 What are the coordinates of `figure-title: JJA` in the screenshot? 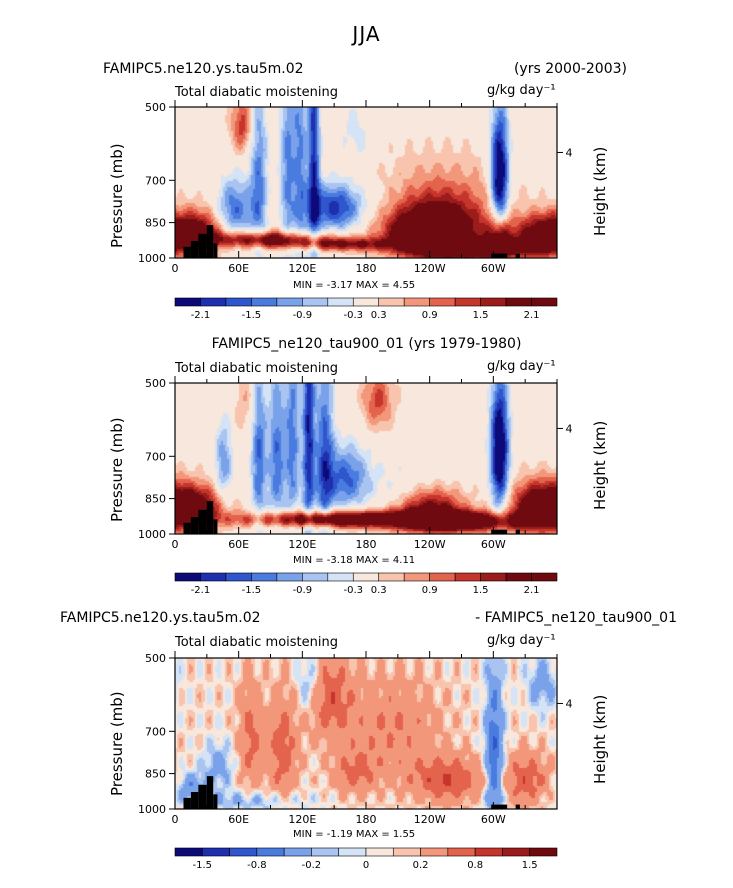 It's located at (366, 34).